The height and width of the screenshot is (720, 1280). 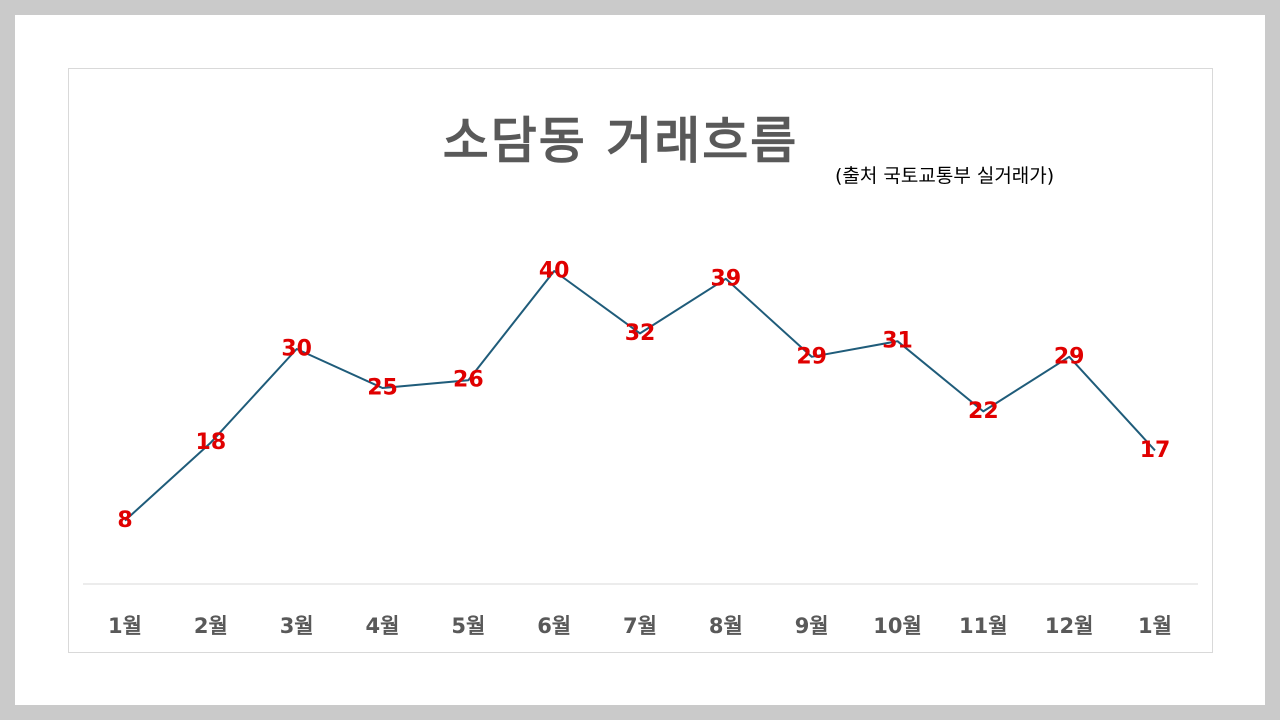 What do you see at coordinates (983, 626) in the screenshot?
I see `x-tick-label: 11월` at bounding box center [983, 626].